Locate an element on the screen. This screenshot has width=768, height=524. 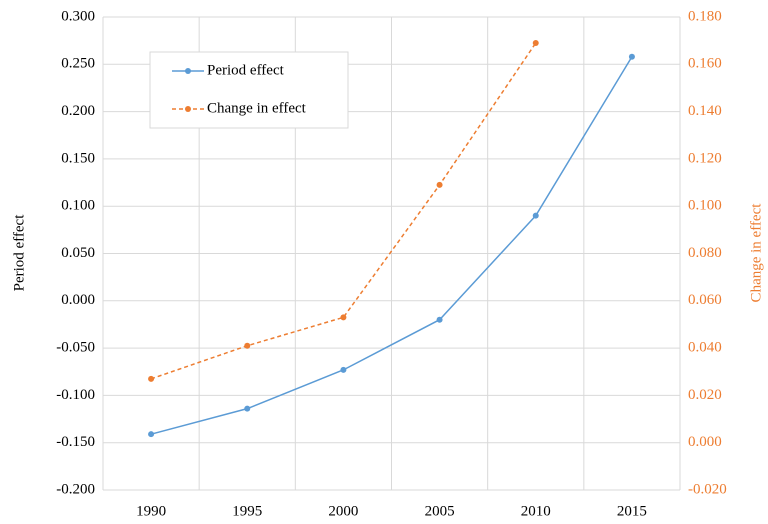
y-tick-label: -0.150 is located at coordinates (75, 442).